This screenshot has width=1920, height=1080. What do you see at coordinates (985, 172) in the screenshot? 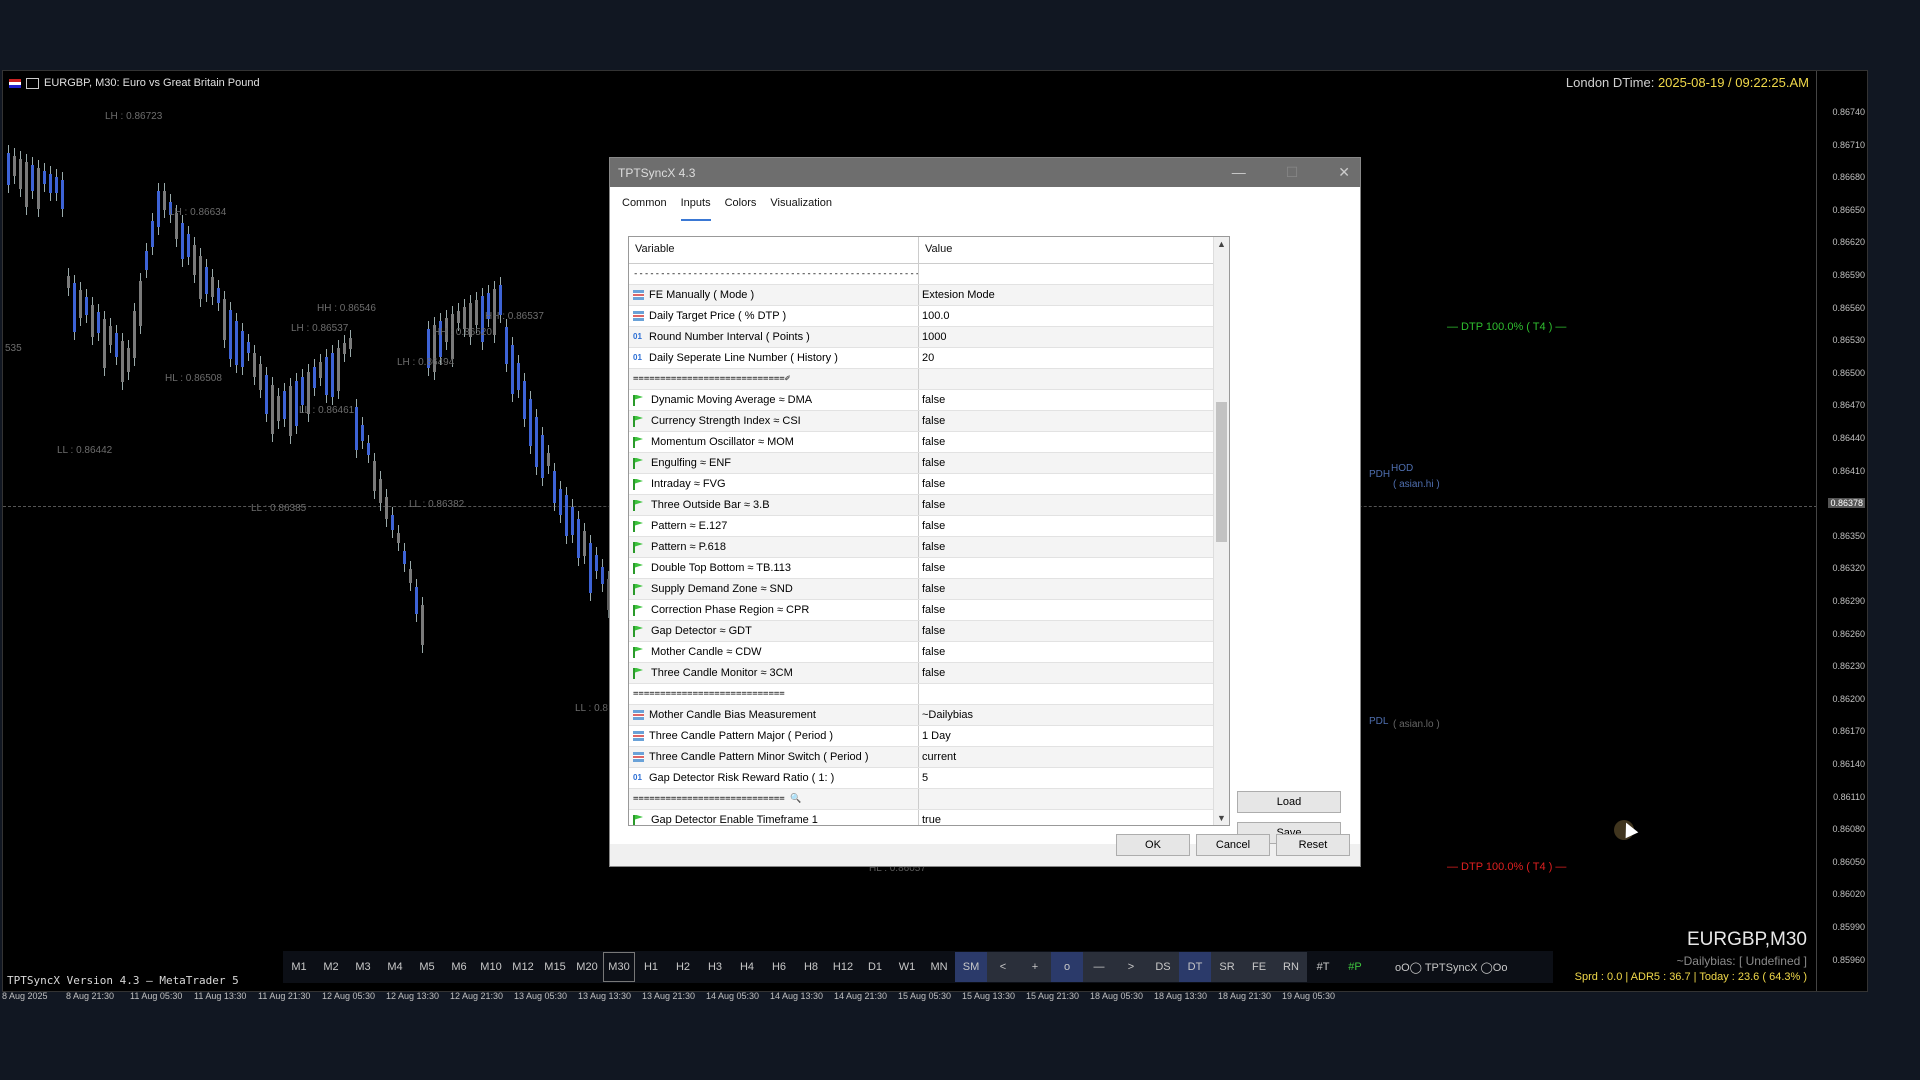
I see `dialog-titlebar: TPTSyncX 4.3 — ☐ ✕` at bounding box center [985, 172].